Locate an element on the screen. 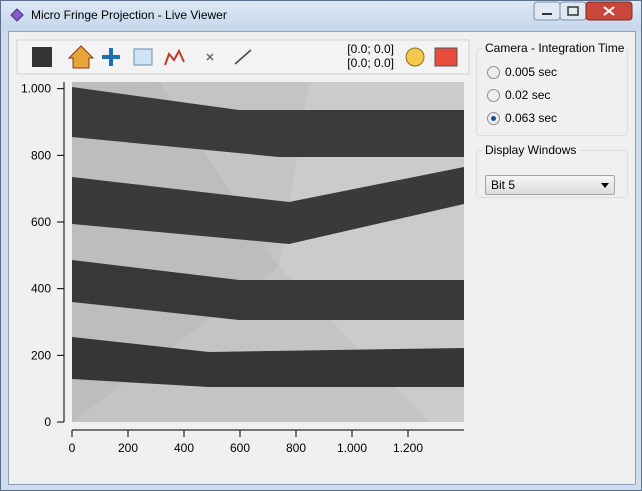 The height and width of the screenshot is (491, 642). save-button is located at coordinates (42, 57).